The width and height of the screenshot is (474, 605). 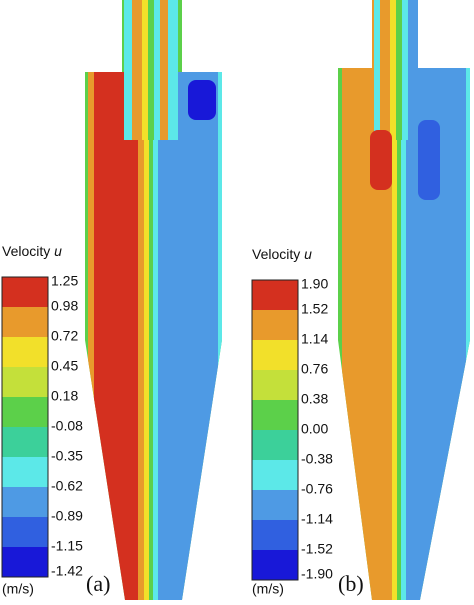 What do you see at coordinates (317, 549) in the screenshot?
I see `colorbar-tick-label: -1.52` at bounding box center [317, 549].